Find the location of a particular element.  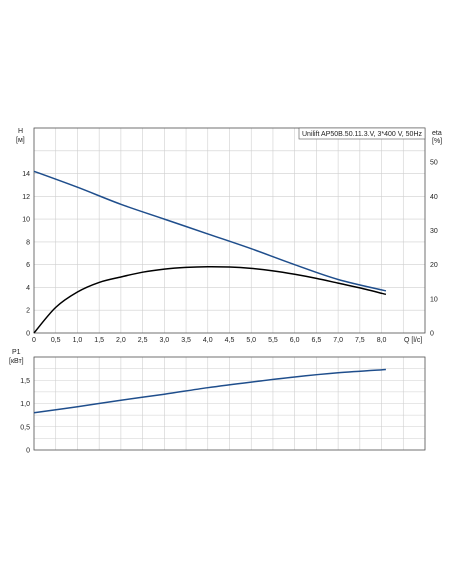

x-tick-label: 1,0 is located at coordinates (78, 340).